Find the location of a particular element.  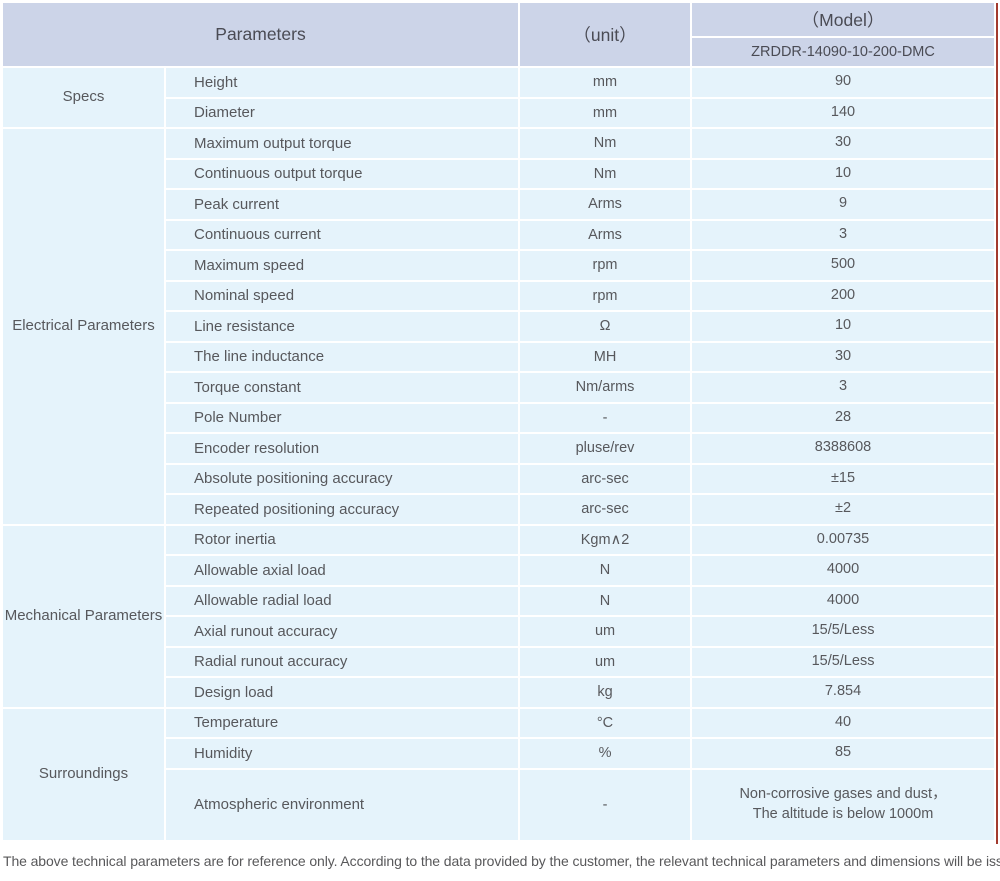

parameter-name-cell: Radial runout accuracy is located at coordinates (343, 662).